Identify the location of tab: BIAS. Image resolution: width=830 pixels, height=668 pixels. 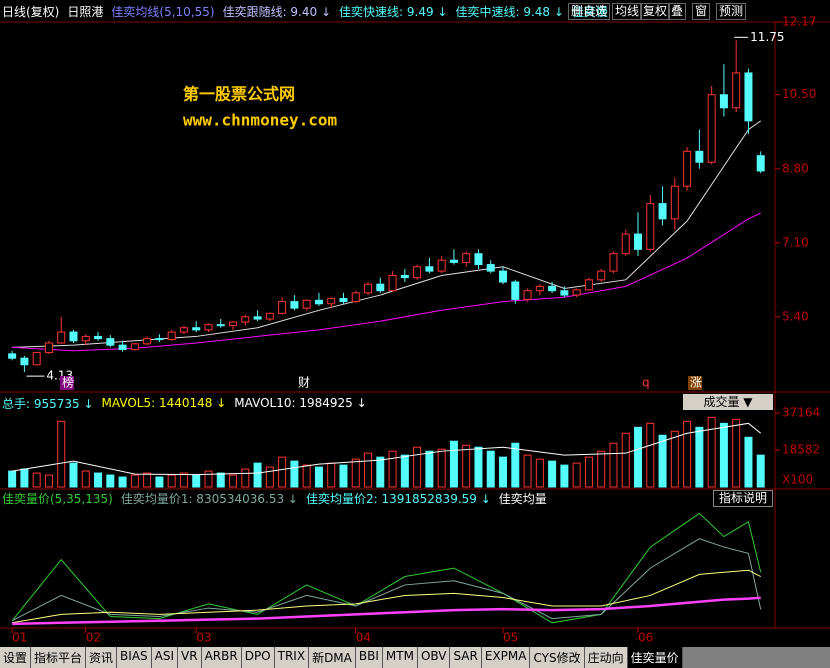
(134, 657).